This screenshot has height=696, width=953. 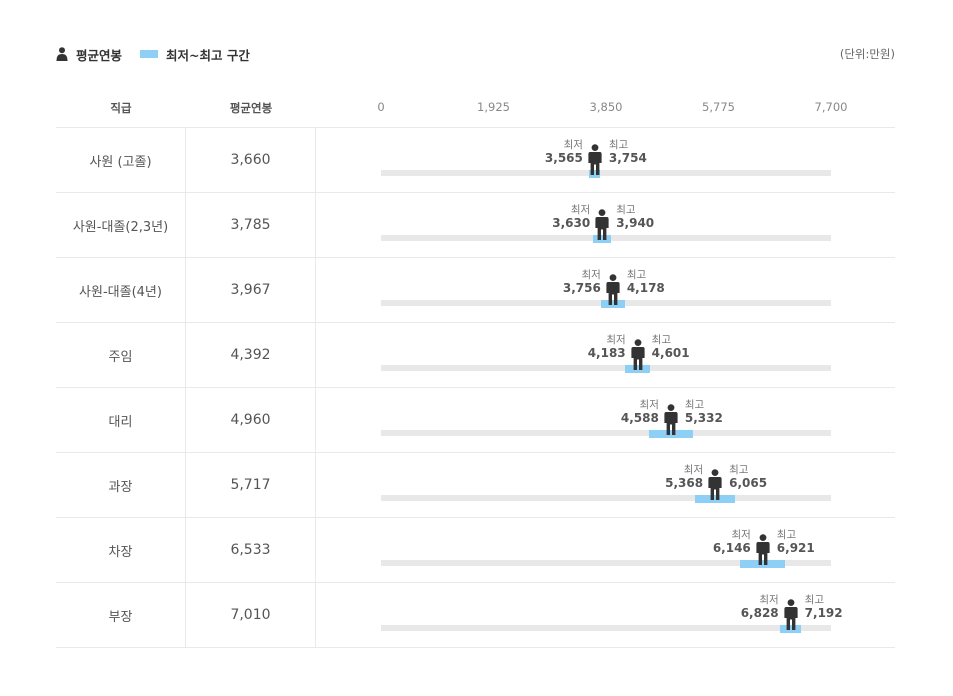 What do you see at coordinates (149, 54) in the screenshot?
I see `range-swatch` at bounding box center [149, 54].